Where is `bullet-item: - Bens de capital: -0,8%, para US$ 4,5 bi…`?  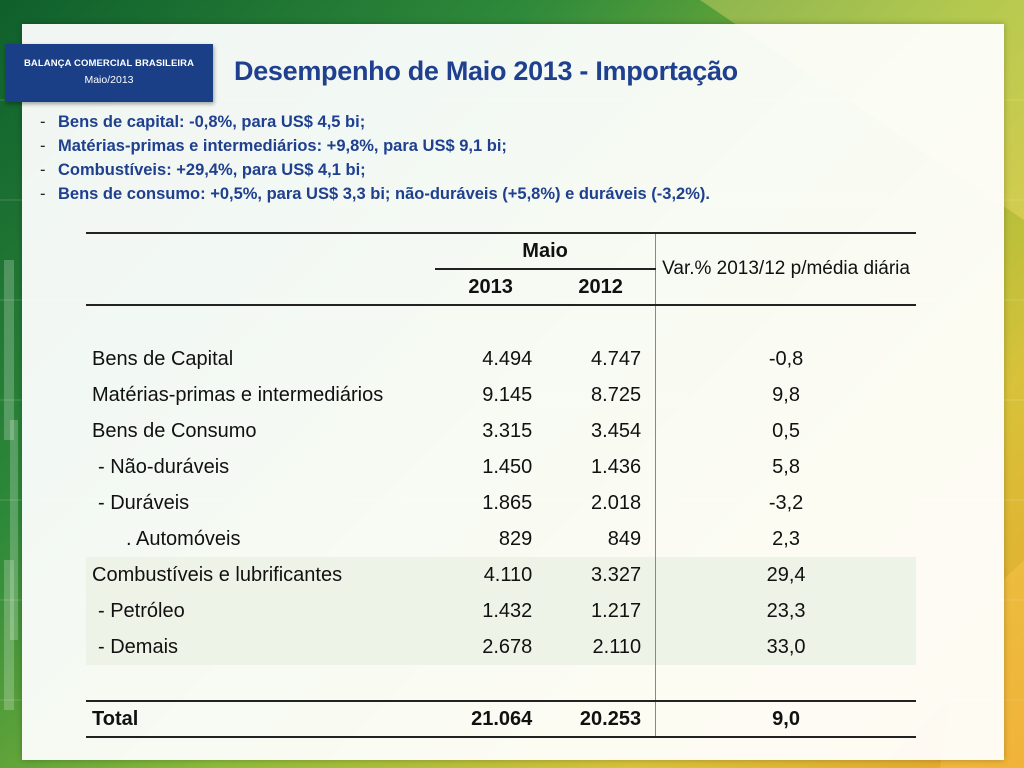 bullet-item: - Bens de capital: -0,8%, para US$ 4,5 bi… is located at coordinates (375, 122).